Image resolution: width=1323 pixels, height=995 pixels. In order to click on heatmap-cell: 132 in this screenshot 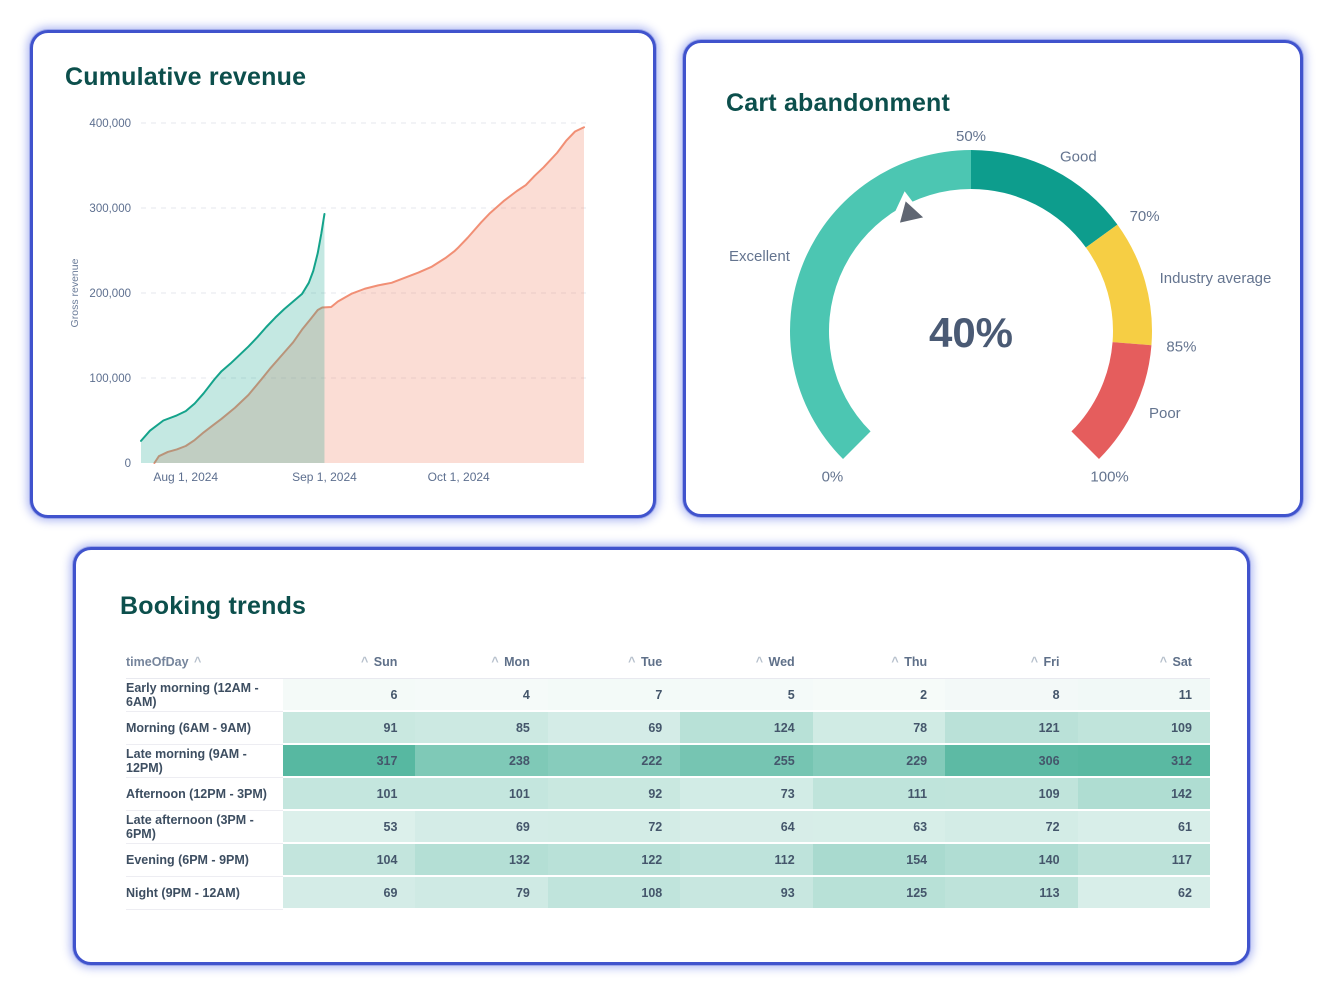, I will do `click(481, 860)`.